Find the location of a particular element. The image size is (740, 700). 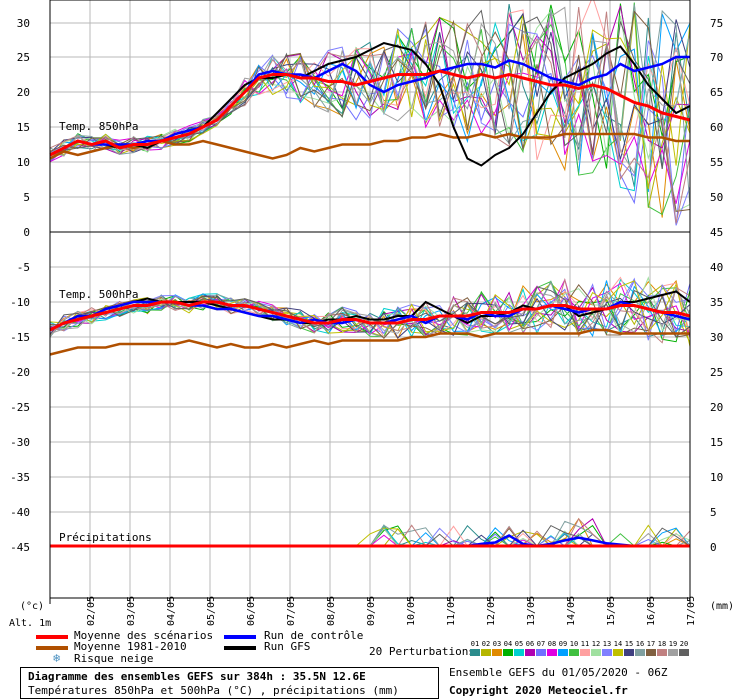

perturbation-line is located at coordinates (370, 308).